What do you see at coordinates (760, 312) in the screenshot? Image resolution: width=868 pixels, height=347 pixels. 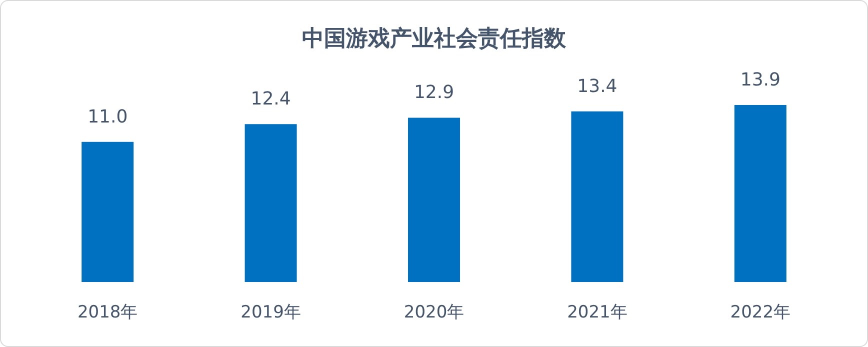 I see `x-tick-label: 2022年` at bounding box center [760, 312].